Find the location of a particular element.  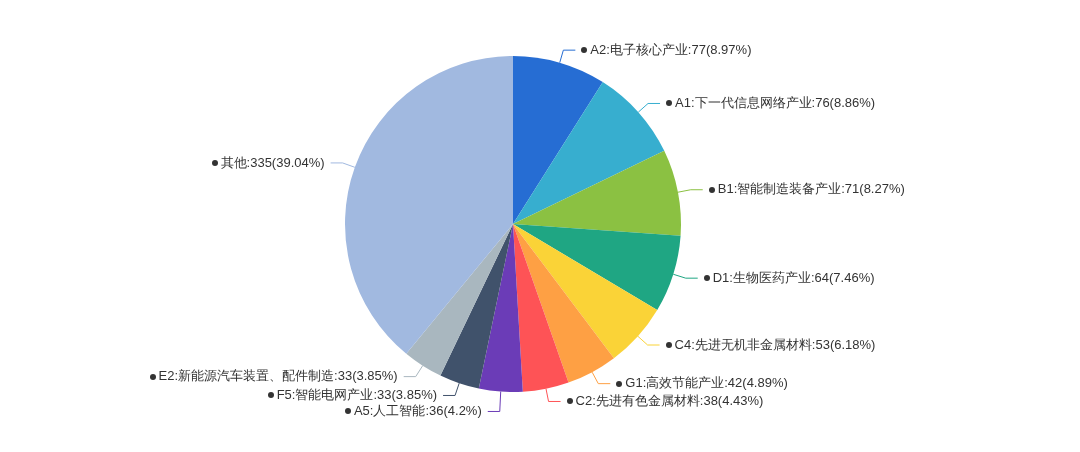

slice-label: F5:智能电网产业:33(3.85%) is located at coordinates (357, 395).